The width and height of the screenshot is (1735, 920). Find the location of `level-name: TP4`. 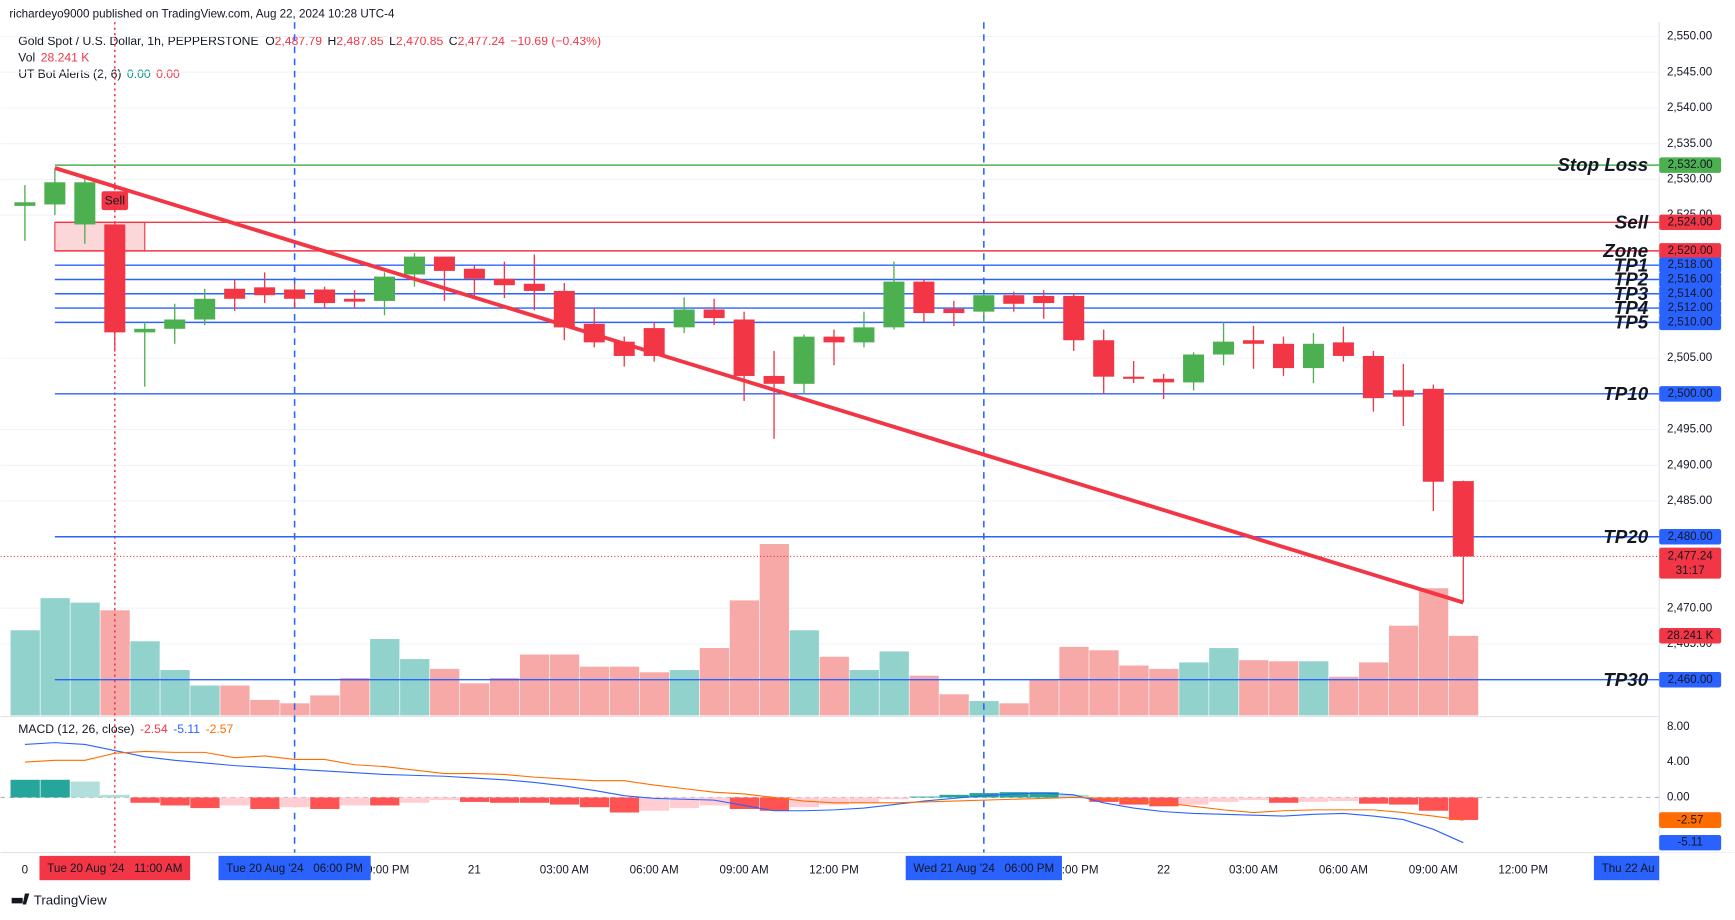

level-name: TP4 is located at coordinates (1631, 307).